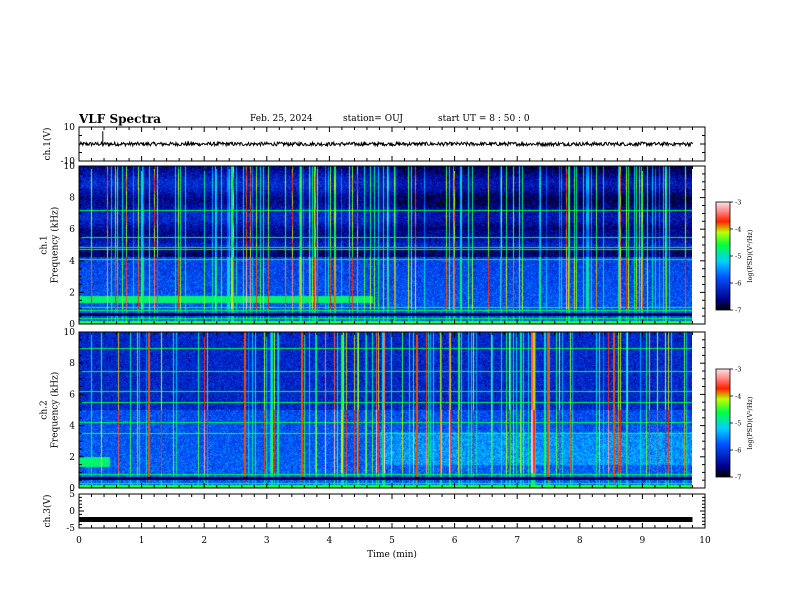 Image resolution: width=792 pixels, height=612 pixels. Describe the element at coordinates (45, 409) in the screenshot. I see `ch2-spectrogram-ylabel-line: ch.2` at that location.